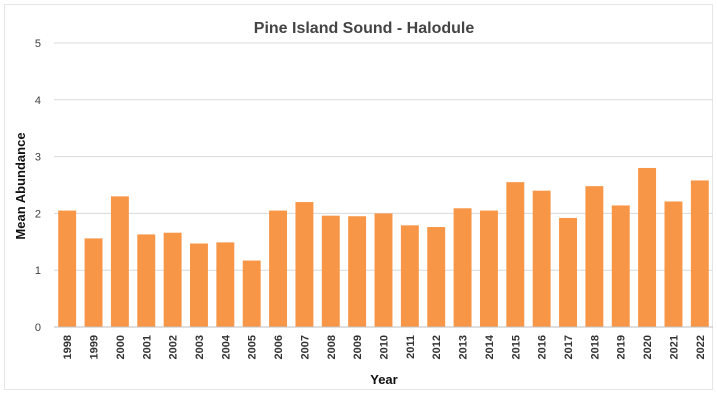 This screenshot has width=717, height=394. Describe the element at coordinates (68, 347) in the screenshot. I see `x-tick-label: 1998` at that location.